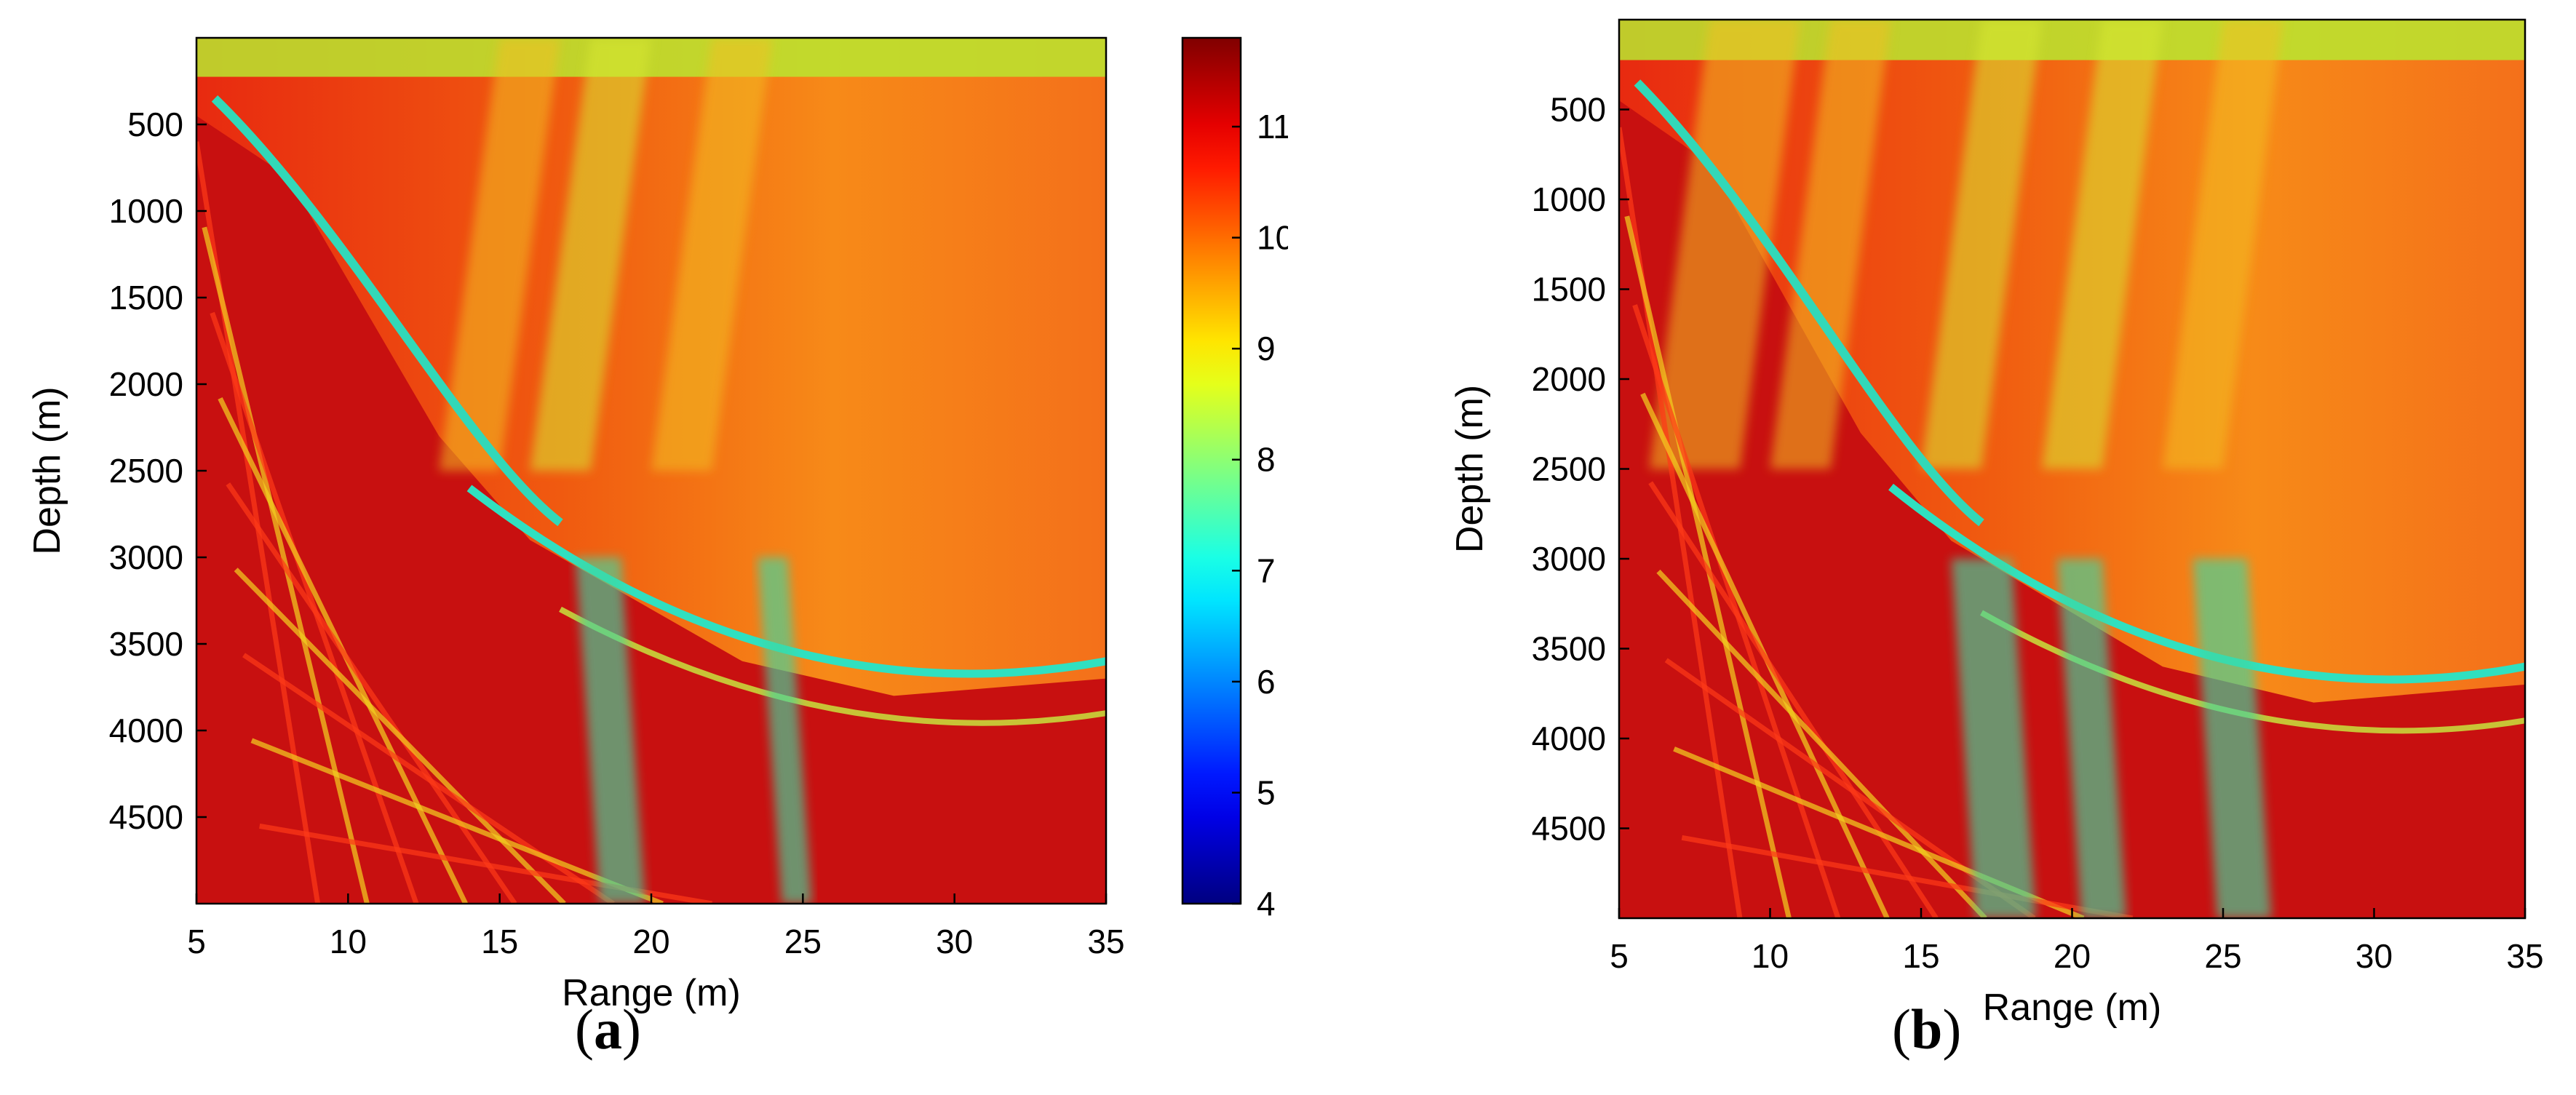 The height and width of the screenshot is (1095, 2576). What do you see at coordinates (1266, 460) in the screenshot?
I see `colorbar-tick-label: 8` at bounding box center [1266, 460].